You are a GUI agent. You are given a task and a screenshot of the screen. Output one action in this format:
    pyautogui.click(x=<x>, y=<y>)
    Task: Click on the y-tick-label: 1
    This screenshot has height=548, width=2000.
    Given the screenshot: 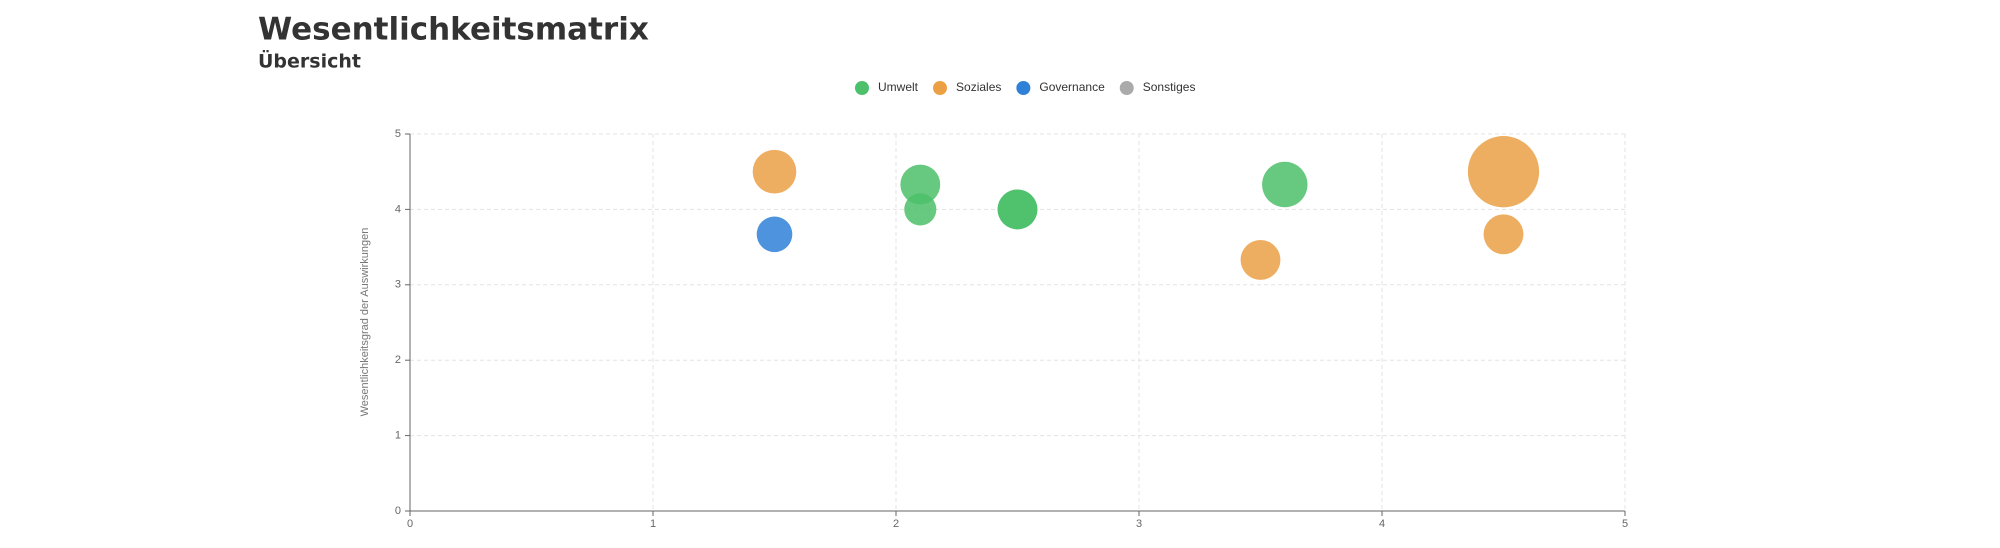 What is the action you would take?
    pyautogui.click(x=398, y=436)
    